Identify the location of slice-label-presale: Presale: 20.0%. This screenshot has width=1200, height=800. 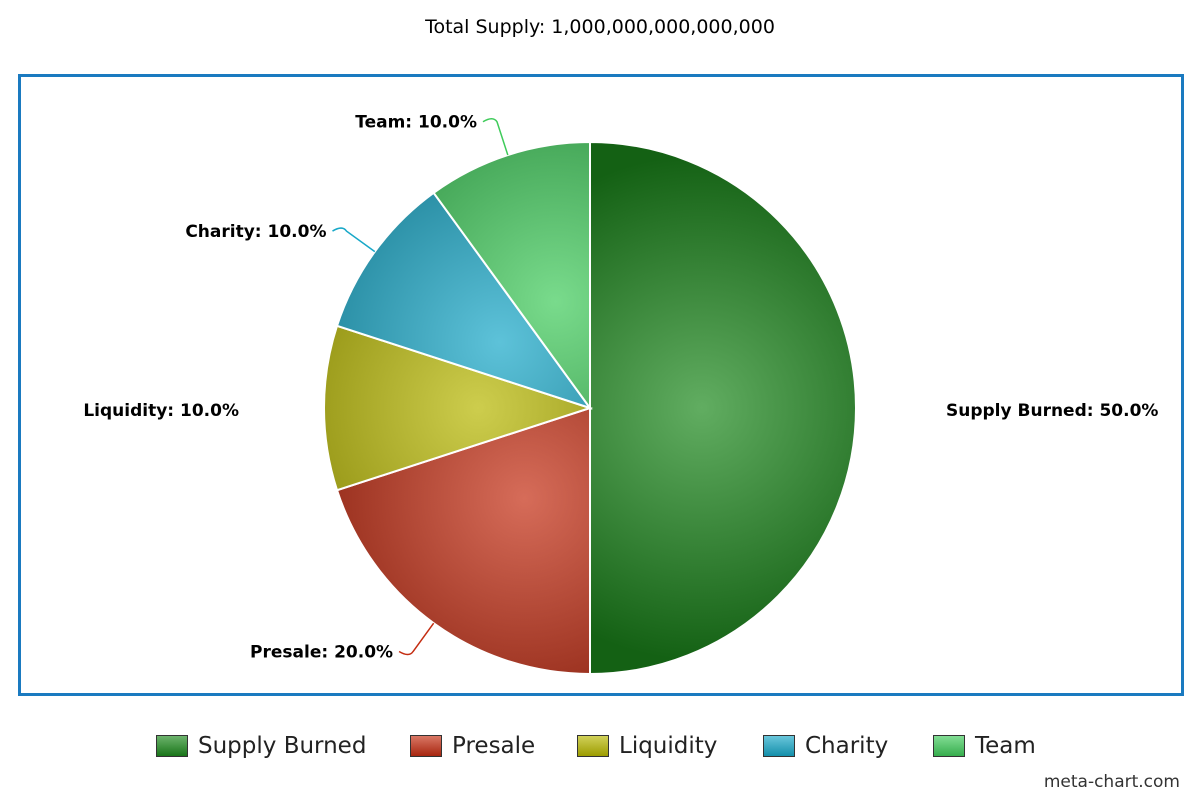
(321, 653).